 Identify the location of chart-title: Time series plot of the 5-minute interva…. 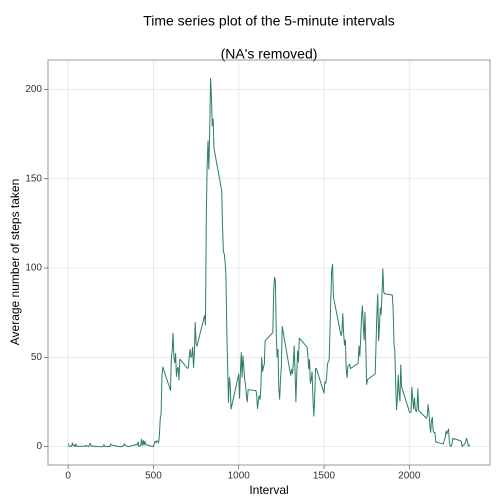
(269, 21).